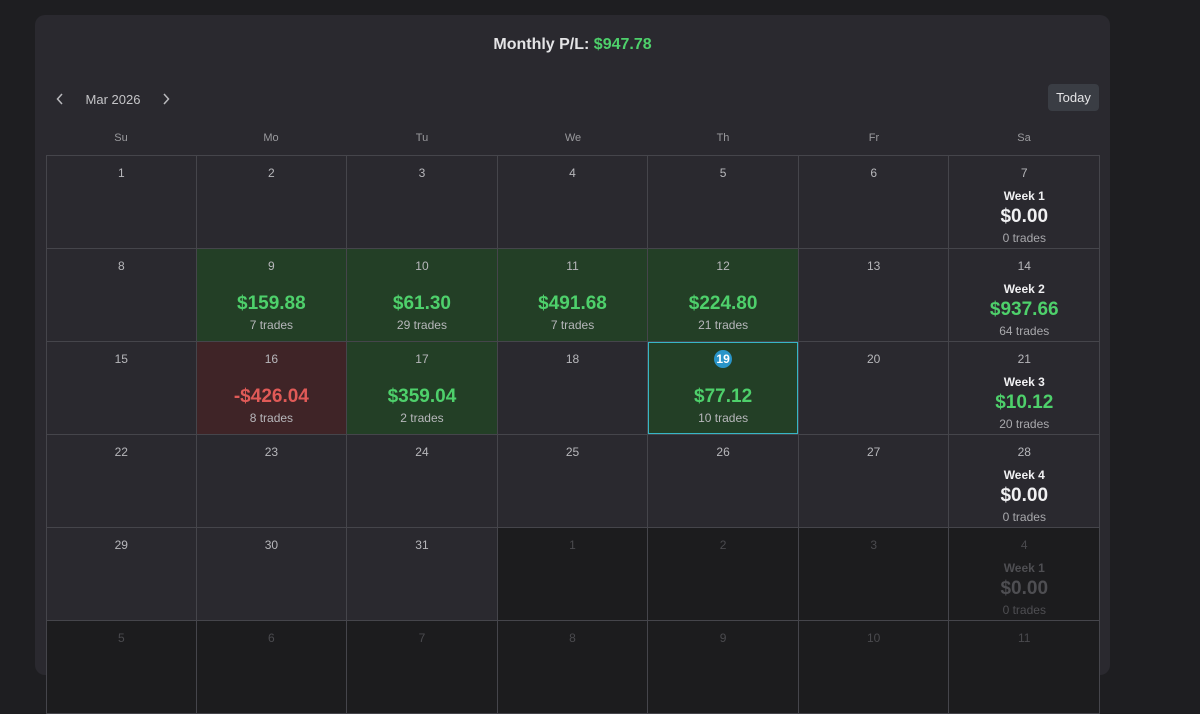 This screenshot has height=714, width=1200. Describe the element at coordinates (272, 574) in the screenshot. I see `day-cell: 30` at that location.